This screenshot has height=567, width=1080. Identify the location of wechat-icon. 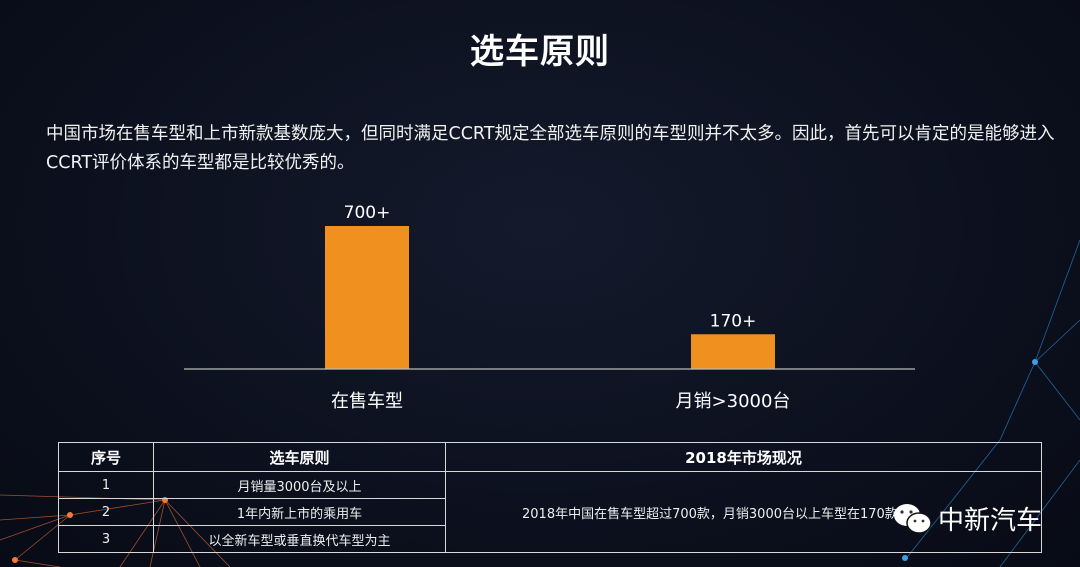
(913, 518).